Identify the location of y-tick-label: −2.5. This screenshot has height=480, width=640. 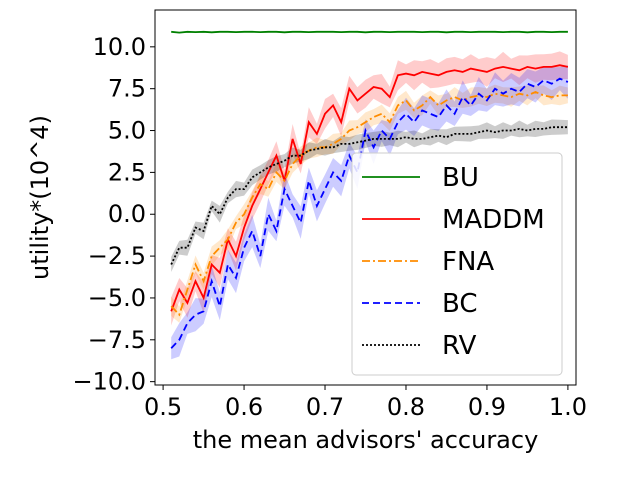
(117, 256).